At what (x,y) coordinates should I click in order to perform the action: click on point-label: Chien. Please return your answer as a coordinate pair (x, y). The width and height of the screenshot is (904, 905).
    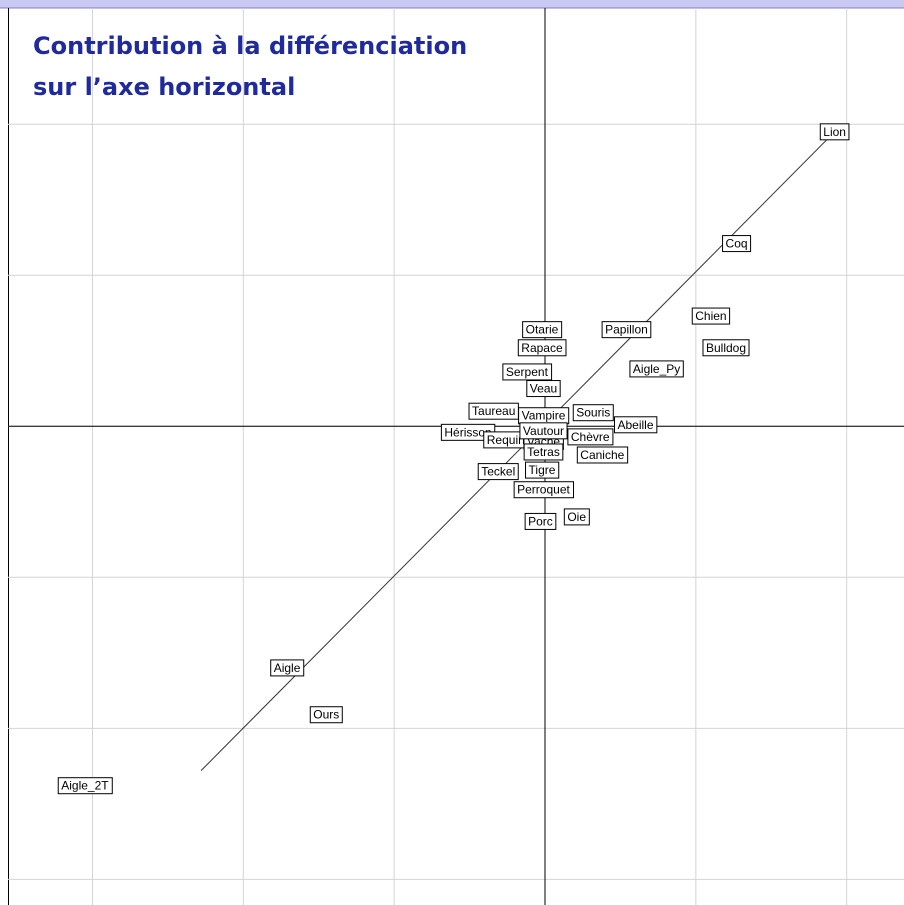
    Looking at the image, I should click on (711, 316).